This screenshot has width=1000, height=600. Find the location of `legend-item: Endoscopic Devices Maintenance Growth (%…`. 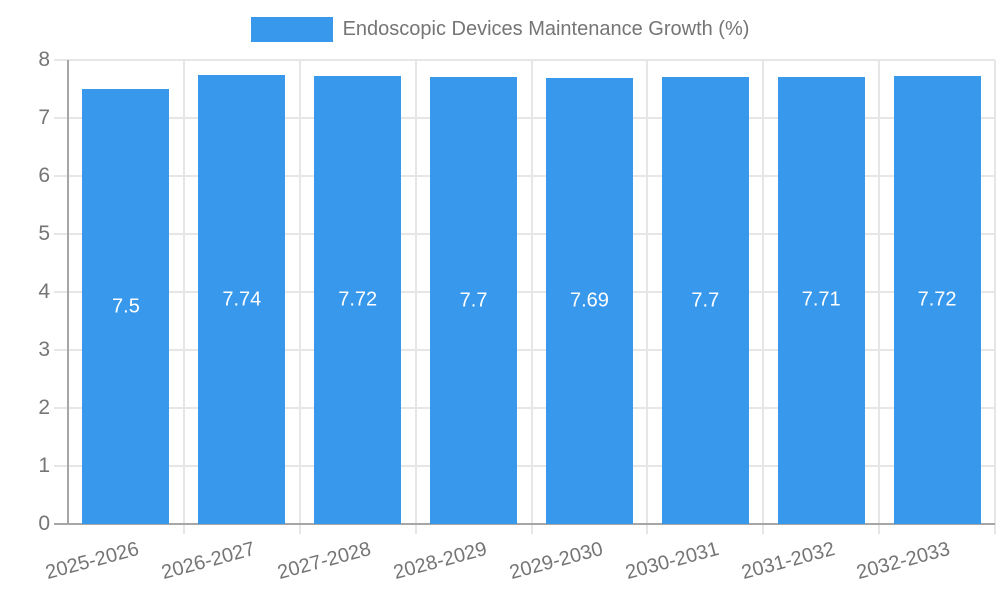

legend-item: Endoscopic Devices Maintenance Growth (%… is located at coordinates (500, 29).